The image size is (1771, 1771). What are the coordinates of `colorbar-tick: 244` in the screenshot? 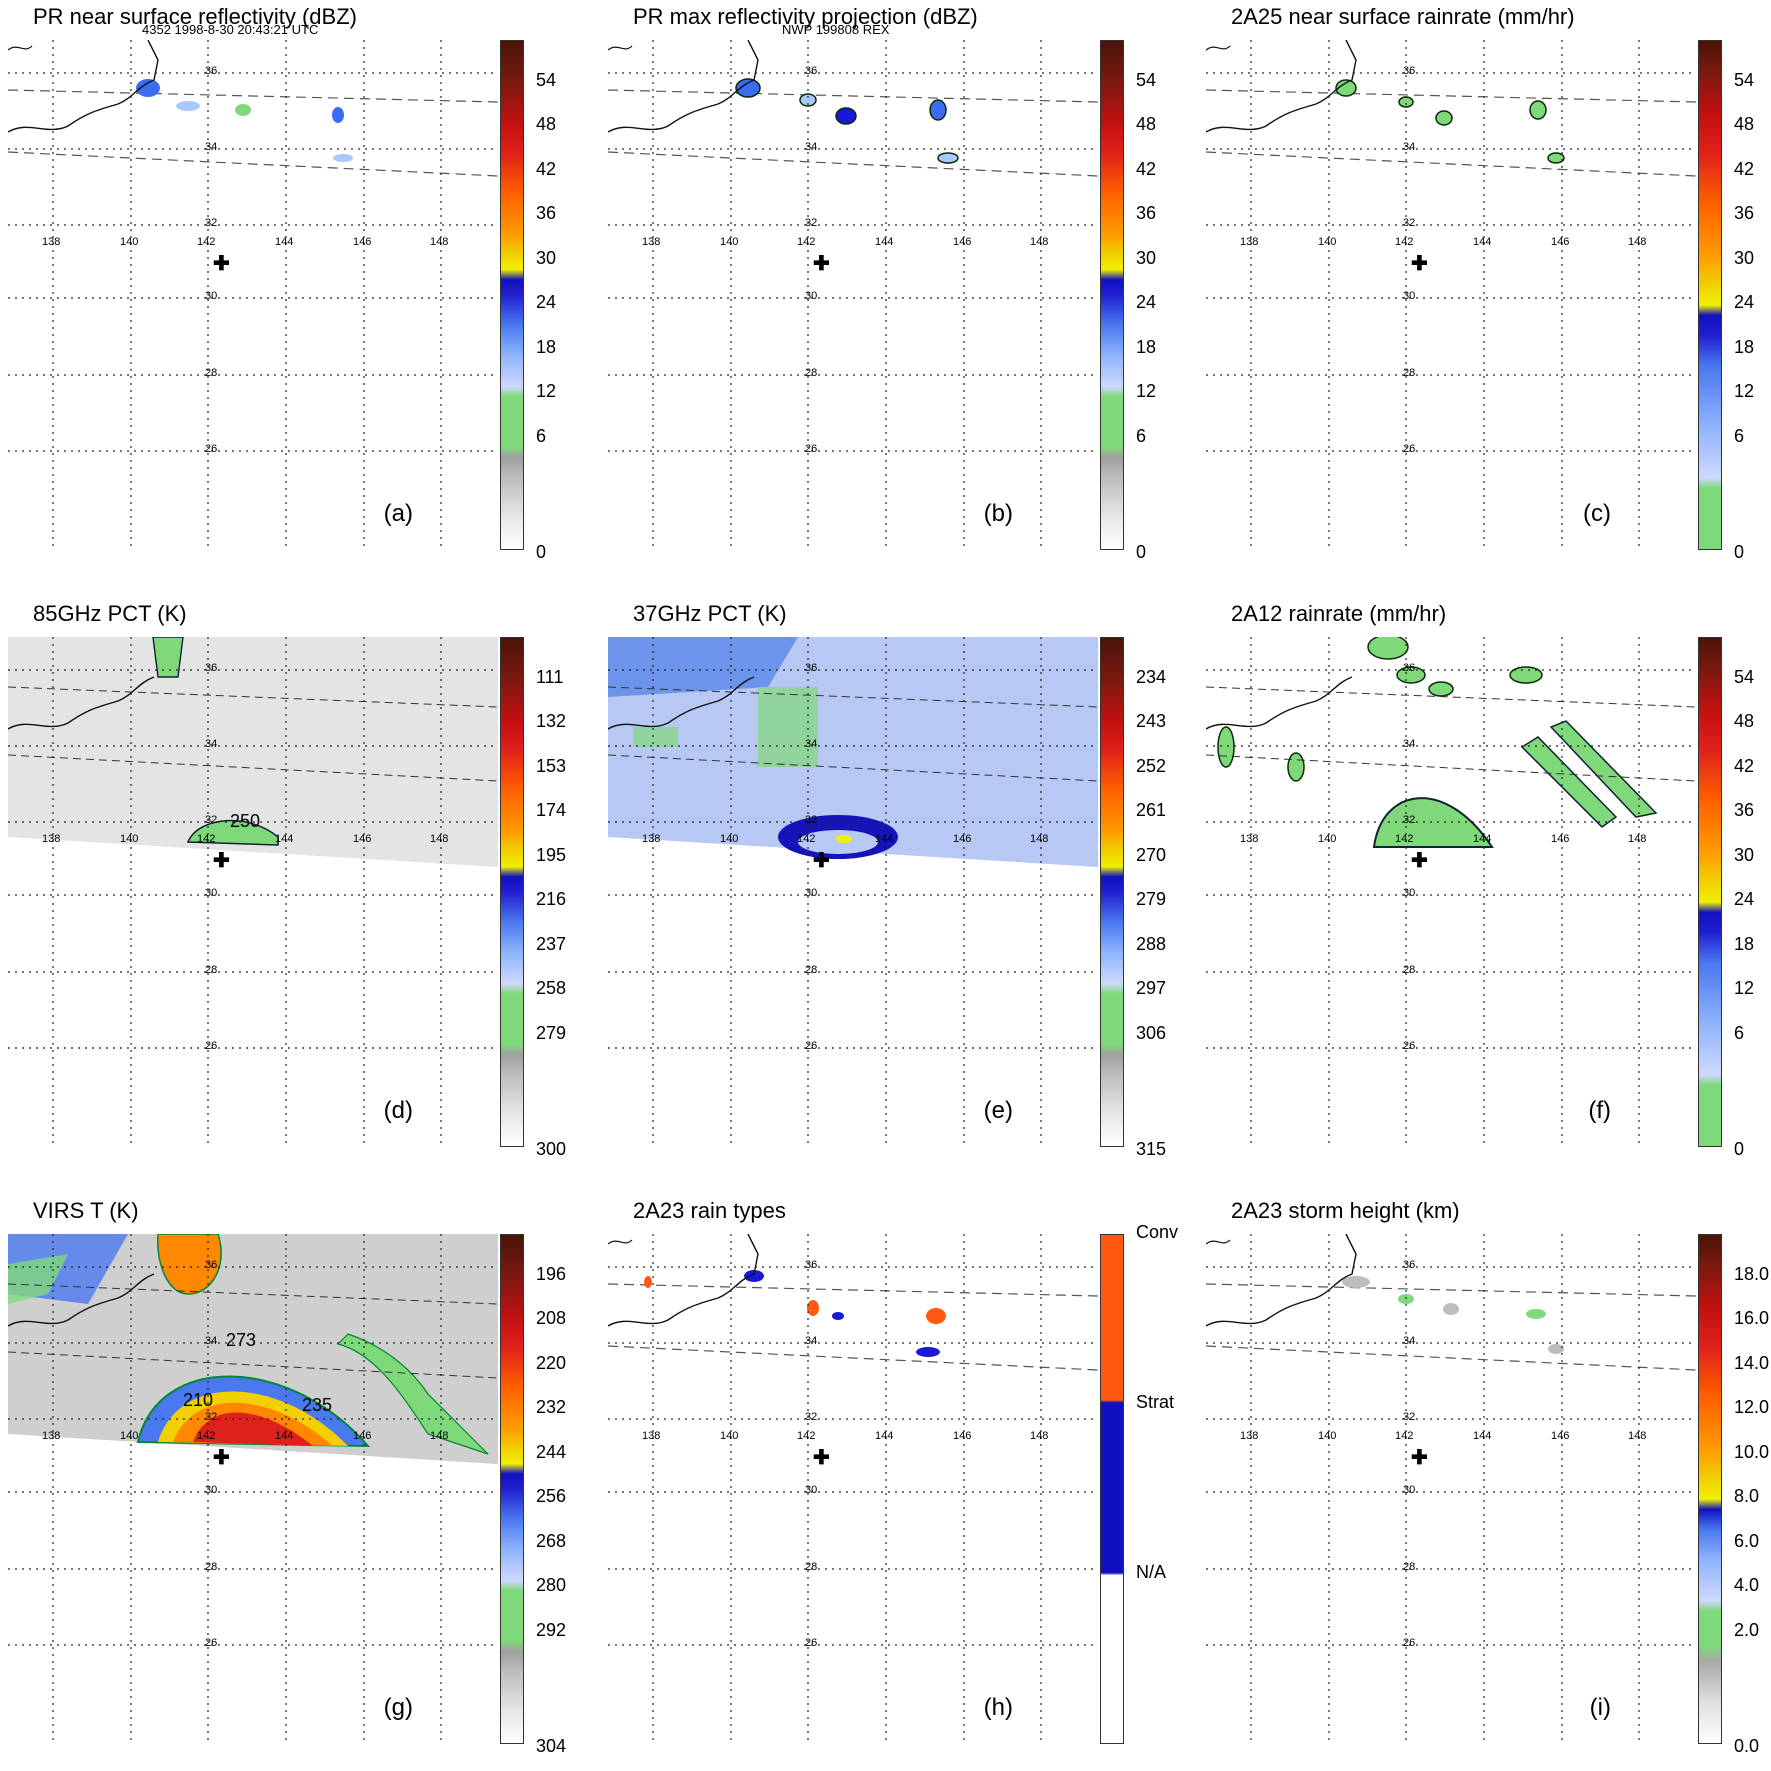 It's located at (551, 1451).